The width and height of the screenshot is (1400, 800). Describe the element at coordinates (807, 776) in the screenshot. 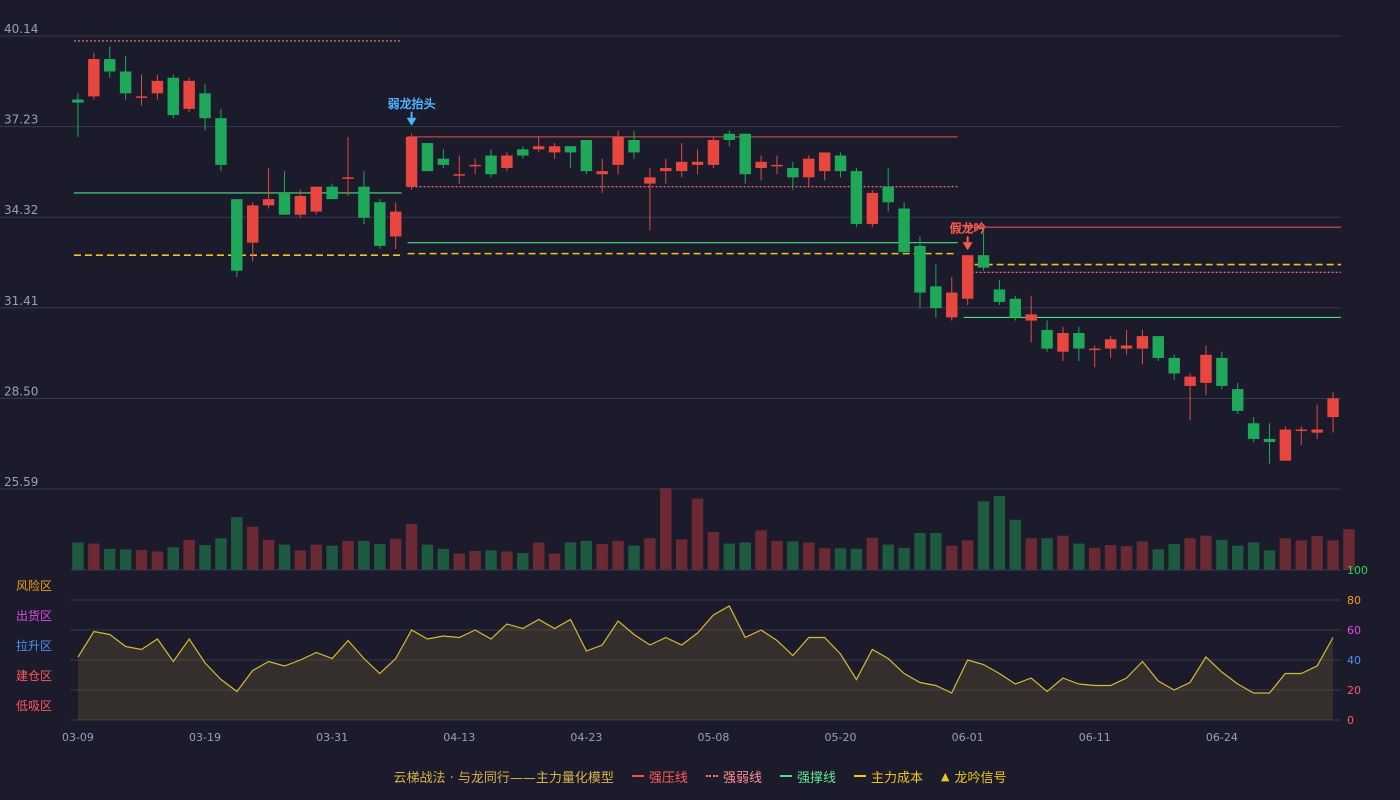

I see `legend-item-strong-support: 强撑线` at that location.